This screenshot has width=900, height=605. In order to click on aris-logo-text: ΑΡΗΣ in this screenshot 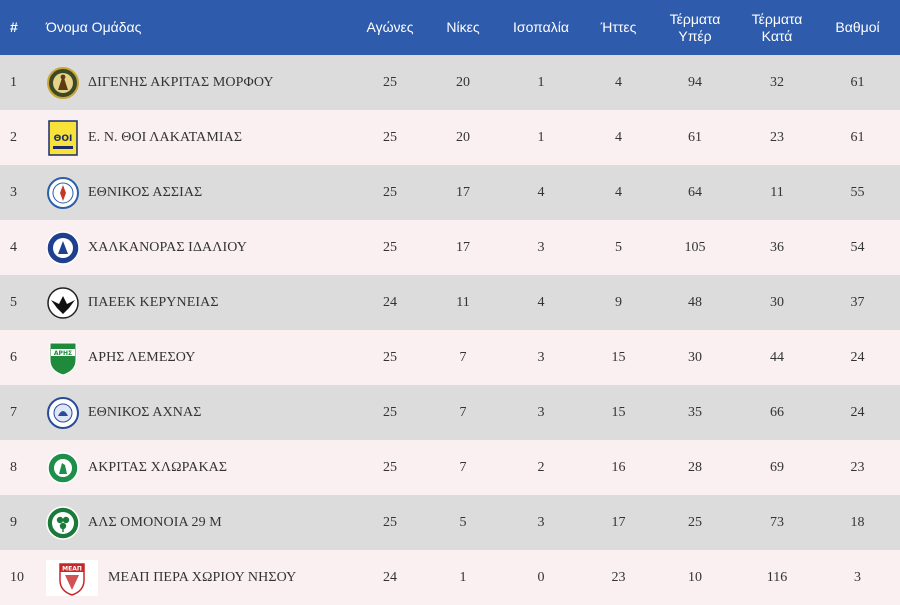, I will do `click(63, 353)`.